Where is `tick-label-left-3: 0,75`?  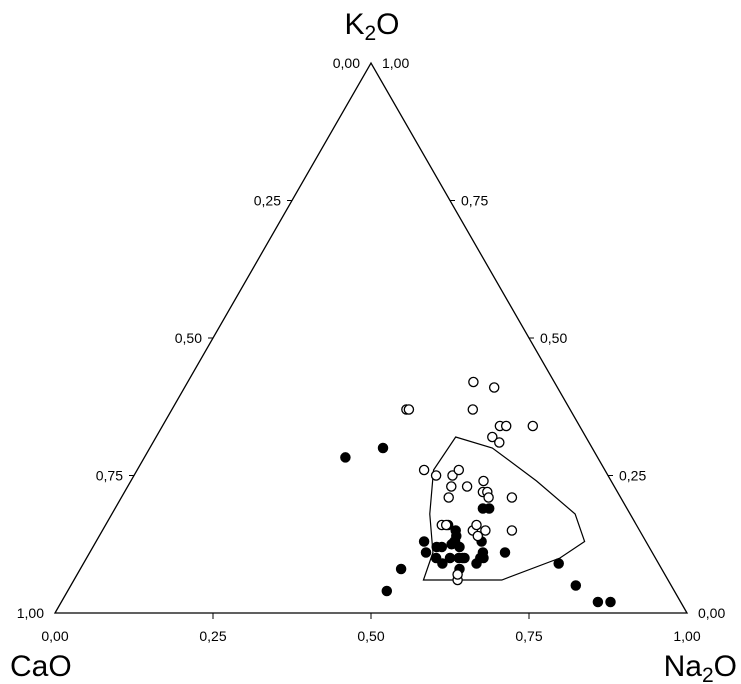
tick-label-left-3: 0,75 is located at coordinates (109, 476).